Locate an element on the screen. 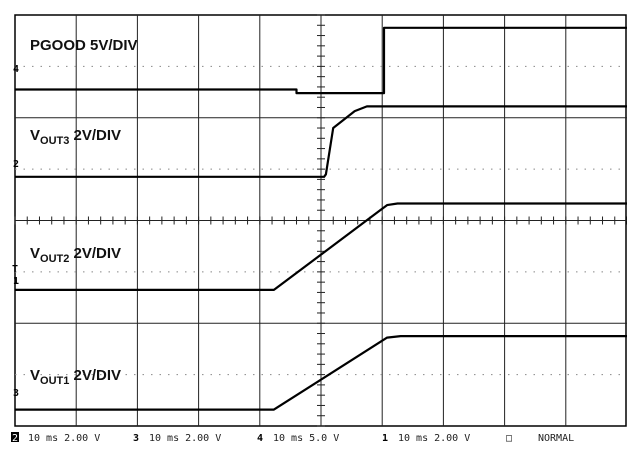 This screenshot has height=452, width=627. channel-marker-1: 1 is located at coordinates (16, 281).